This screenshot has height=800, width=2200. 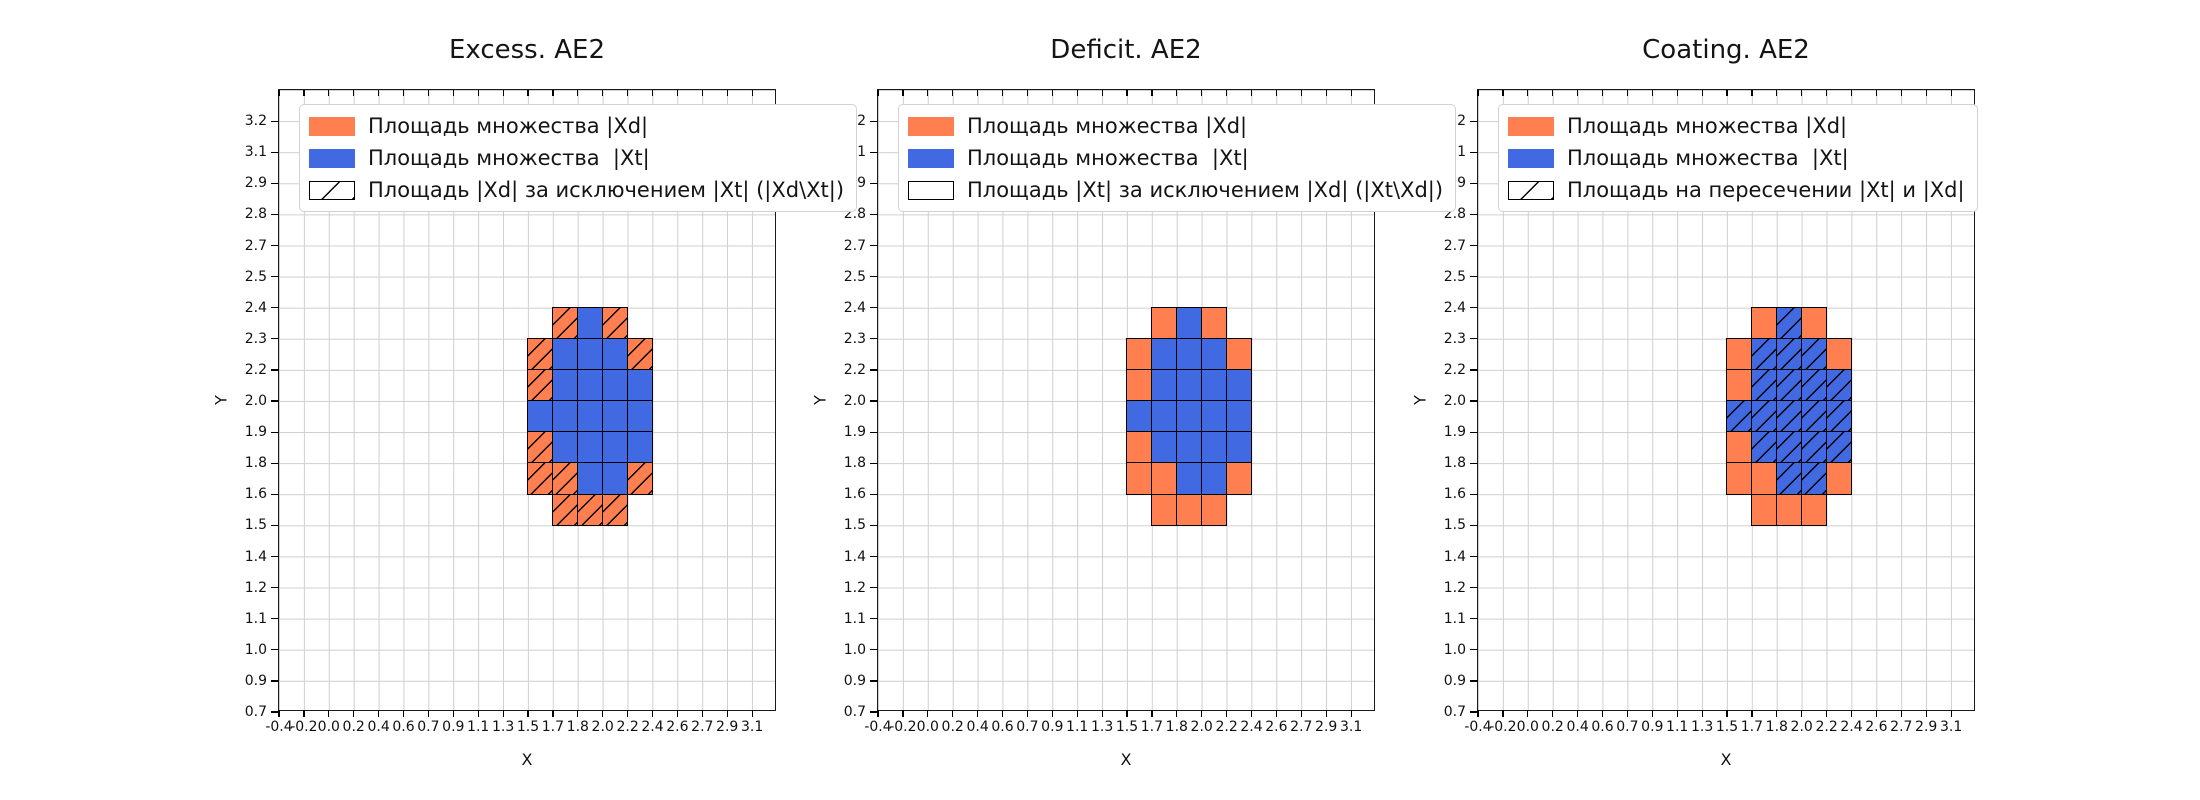 I want to click on y-tick-label: 2.8, so click(x=255, y=214).